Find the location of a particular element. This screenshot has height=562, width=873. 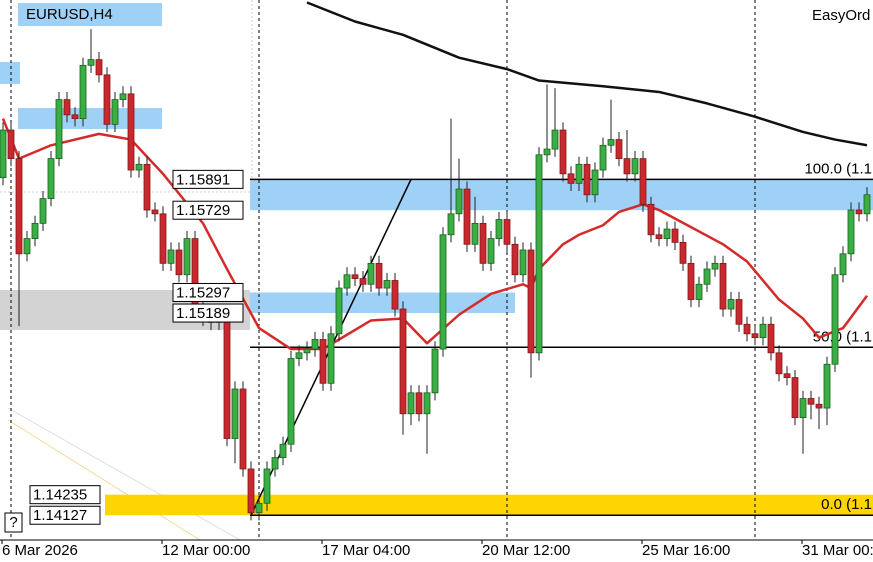

help-button is located at coordinates (13, 522).